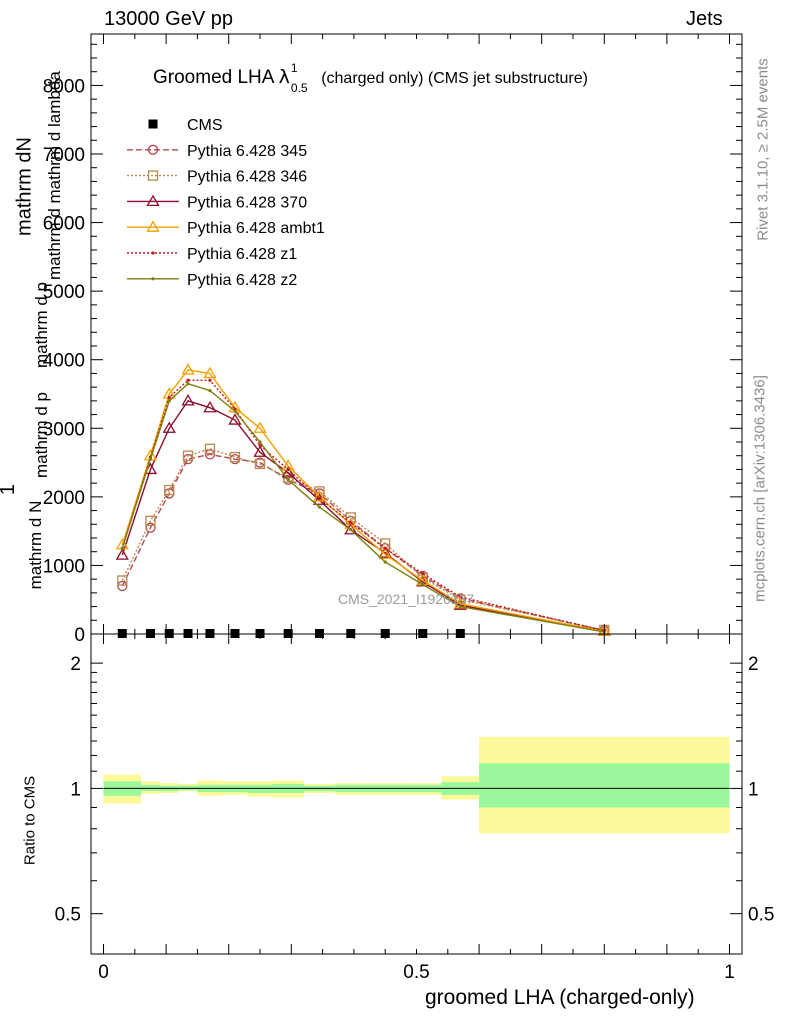 This screenshot has height=1024, width=786. What do you see at coordinates (64, 361) in the screenshot?
I see `main-y-tick-label-4: 4000` at bounding box center [64, 361].